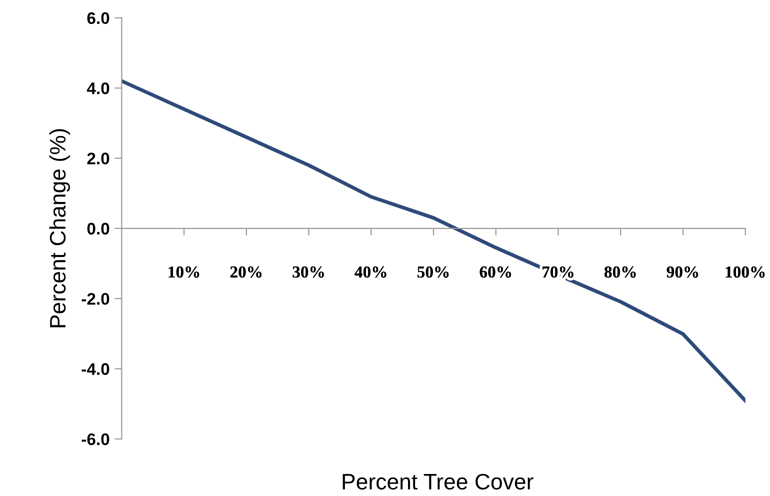 The width and height of the screenshot is (770, 496). Describe the element at coordinates (59, 228) in the screenshot. I see `y-axis-title: Percent Change (%)` at that location.